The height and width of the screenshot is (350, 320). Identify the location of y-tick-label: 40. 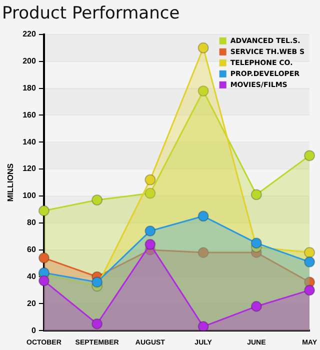
(31, 276).